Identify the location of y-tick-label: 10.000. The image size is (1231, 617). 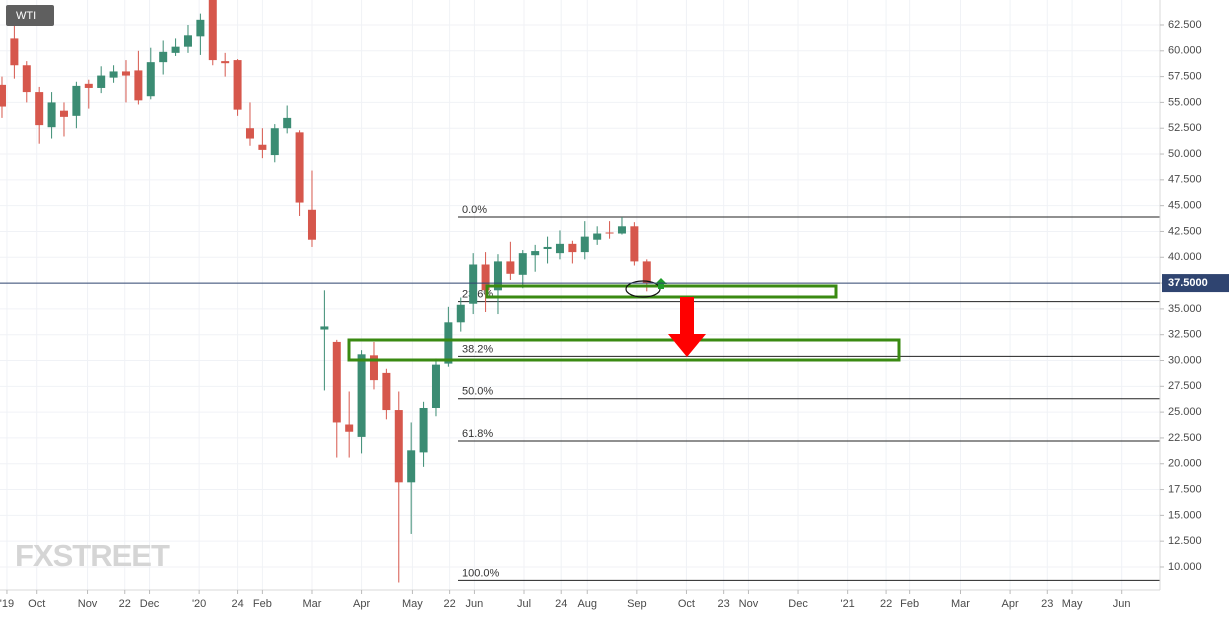
(1185, 567).